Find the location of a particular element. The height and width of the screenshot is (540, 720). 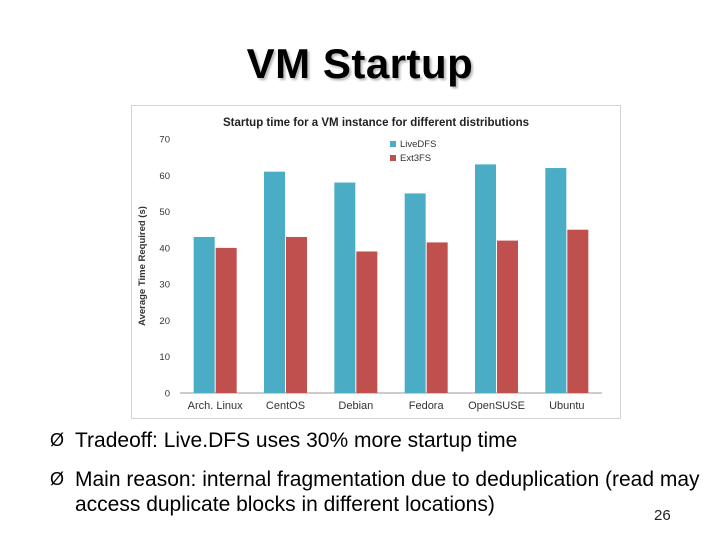

y-tick-label: 20 is located at coordinates (164, 321).